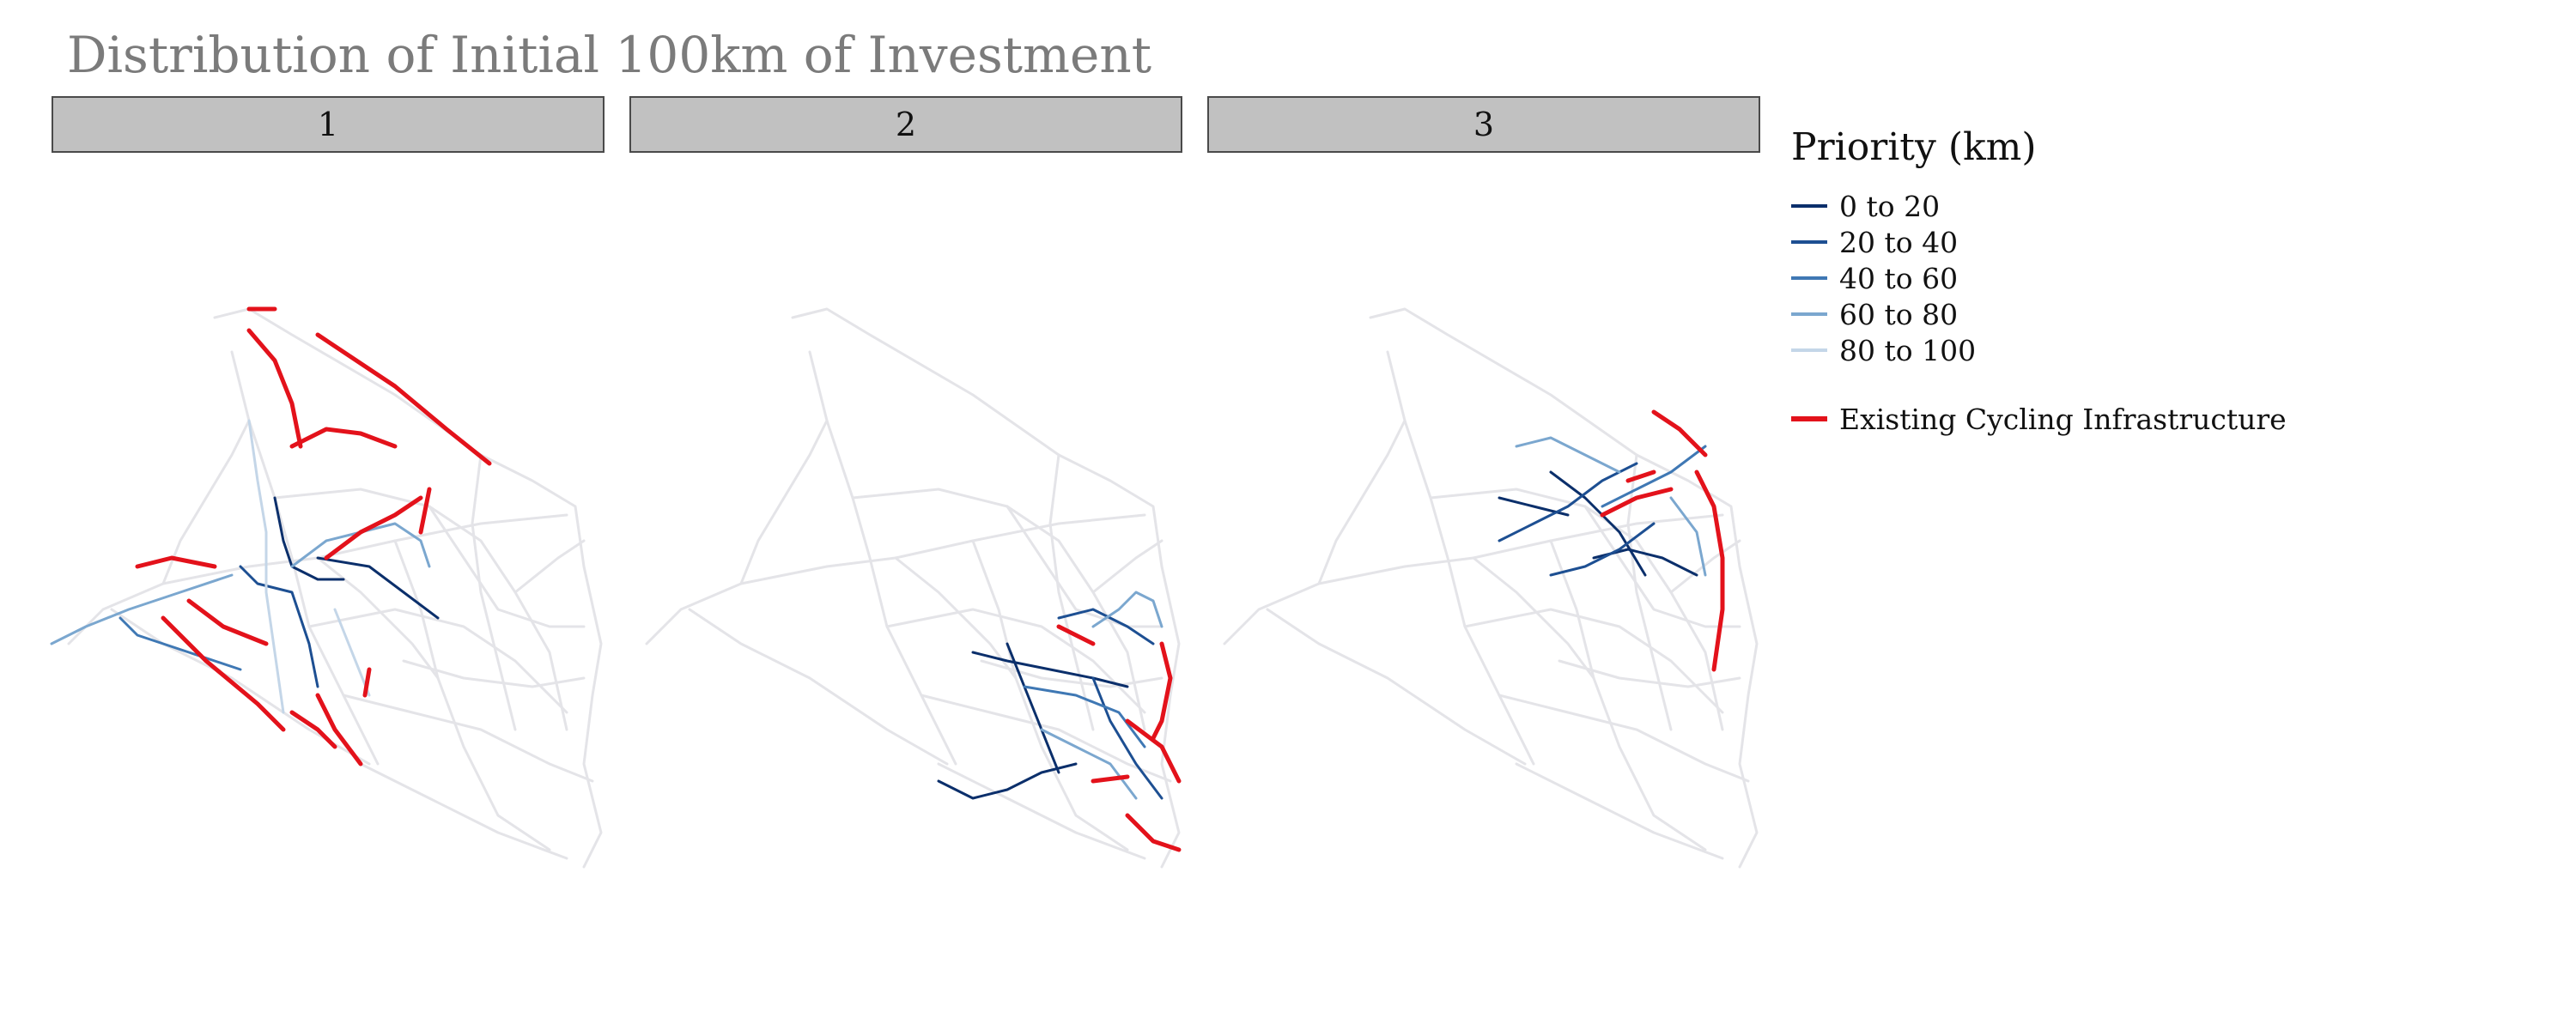 This screenshot has height=1030, width=2576. I want to click on legend-label: 20 to 40, so click(1899, 242).